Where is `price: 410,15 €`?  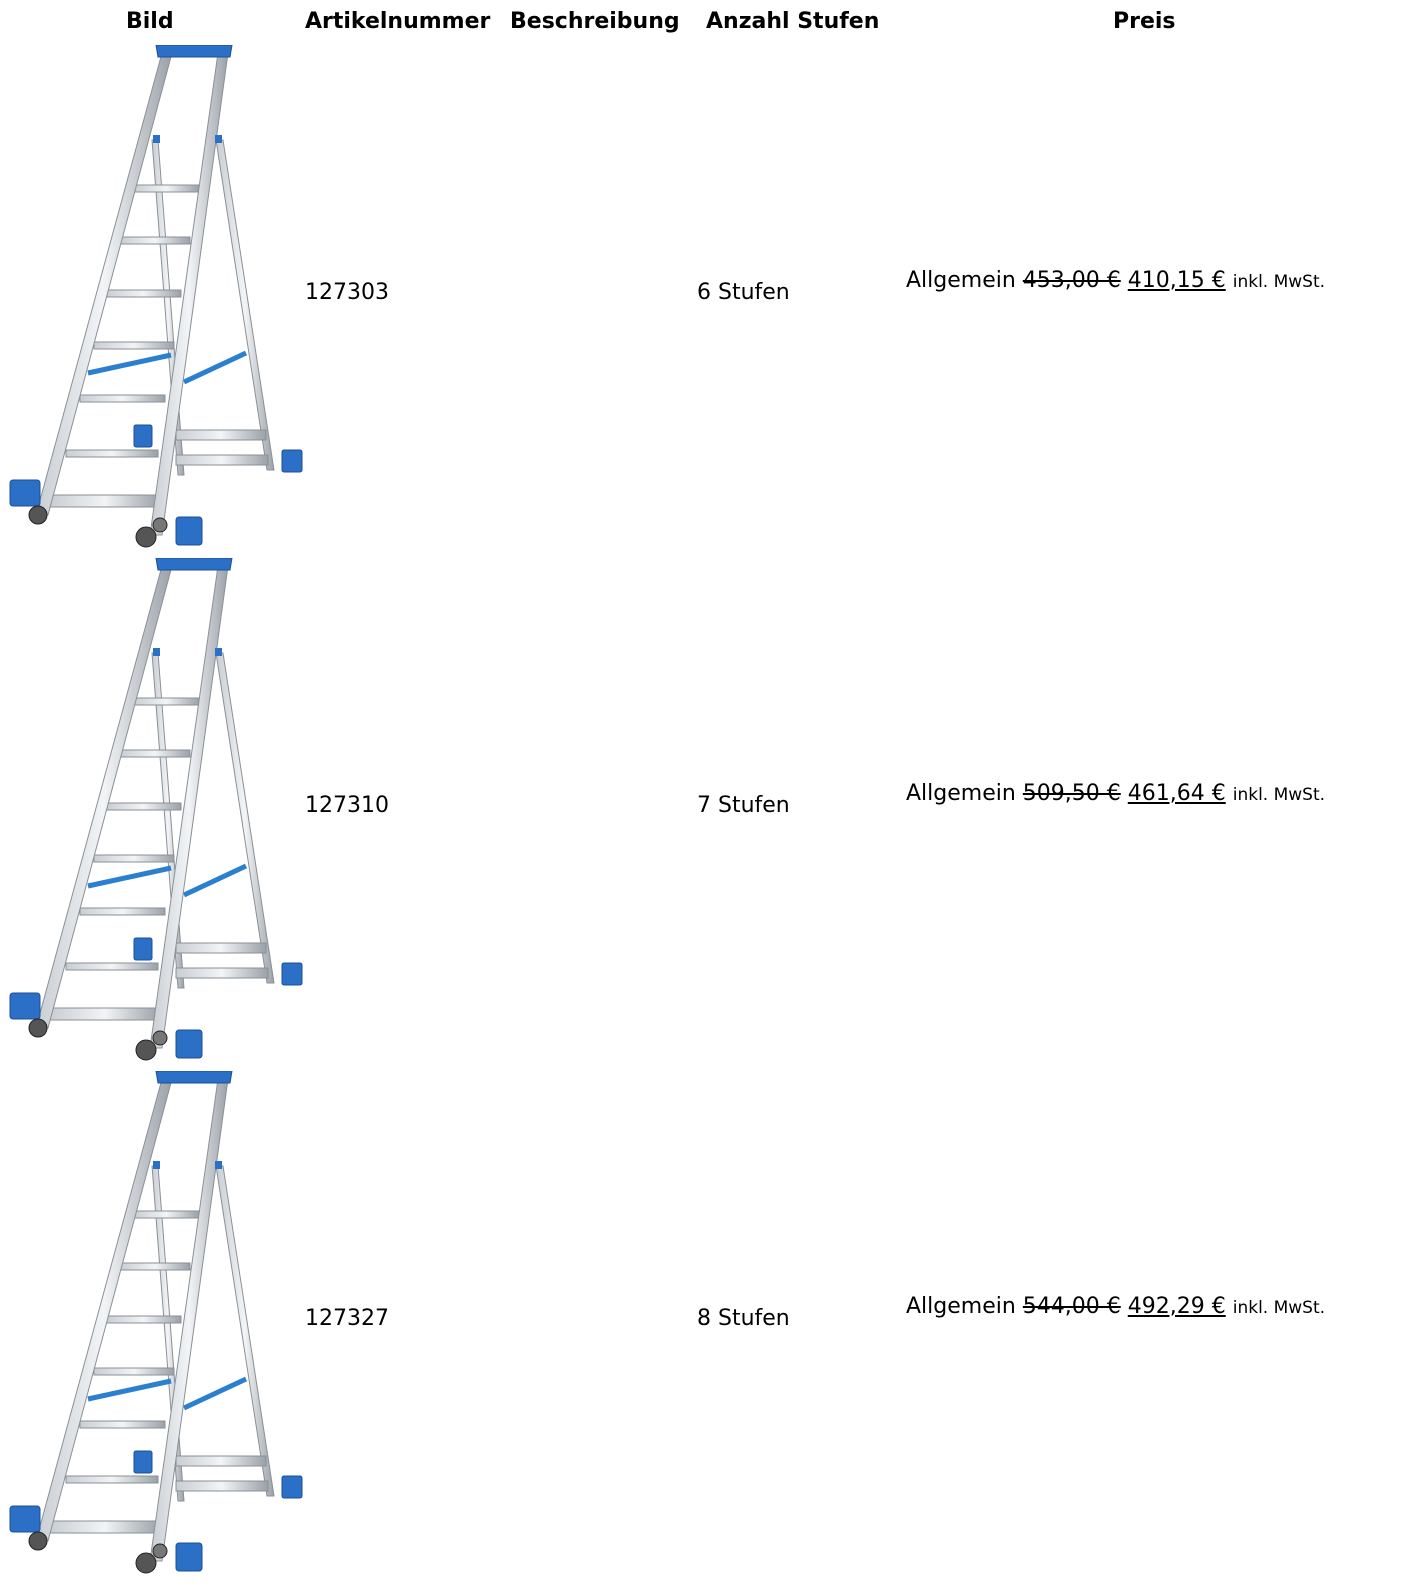 price: 410,15 € is located at coordinates (1176, 280).